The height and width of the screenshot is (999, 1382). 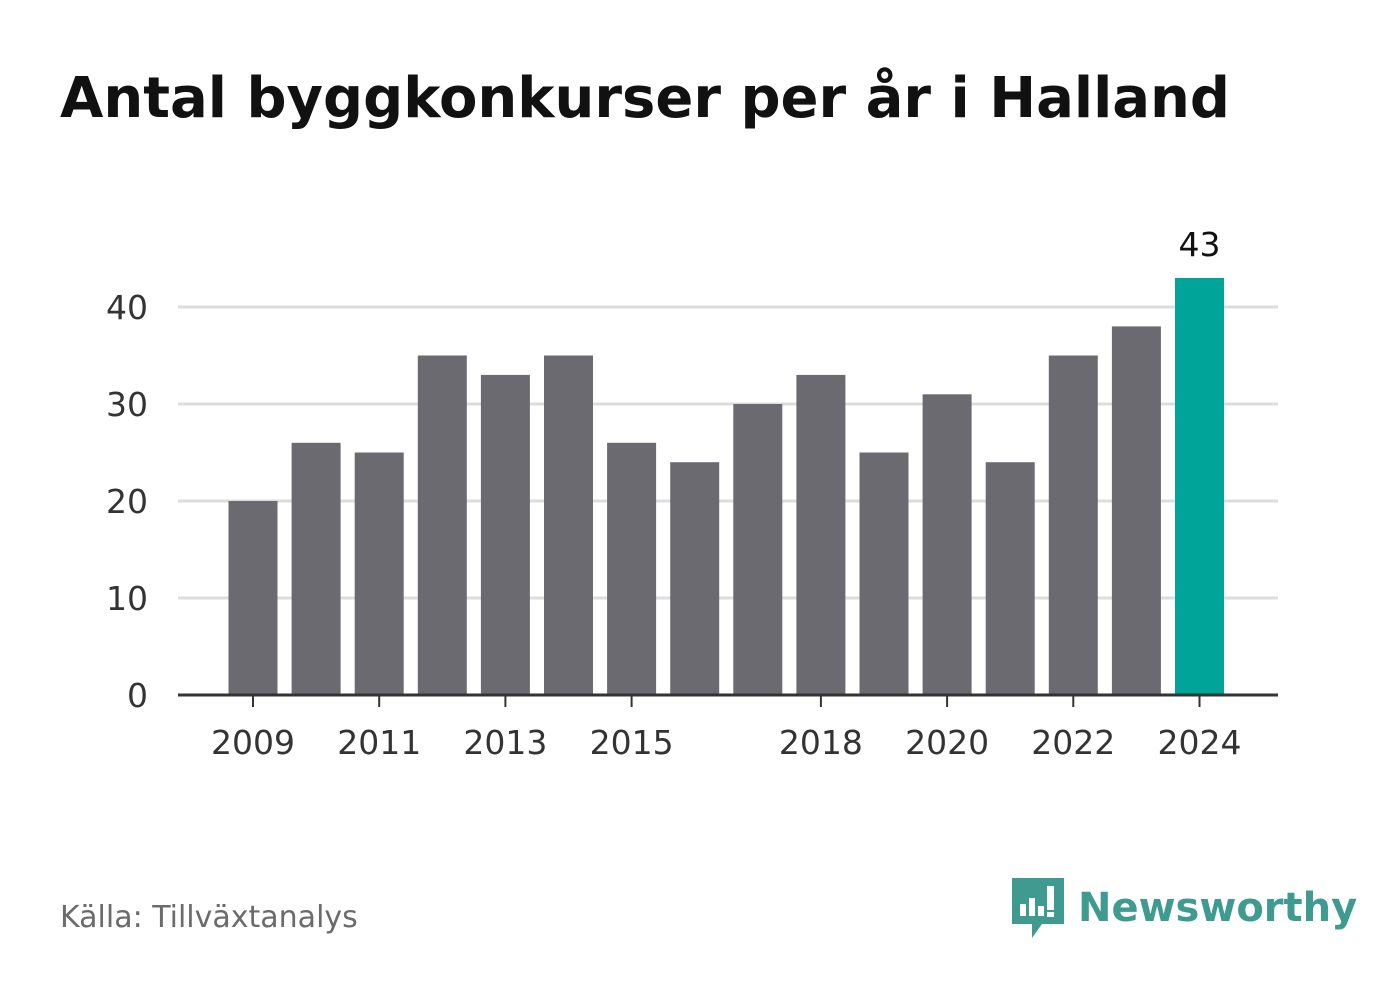 I want to click on source-note: Källa: Tillväxtanalys, so click(x=209, y=917).